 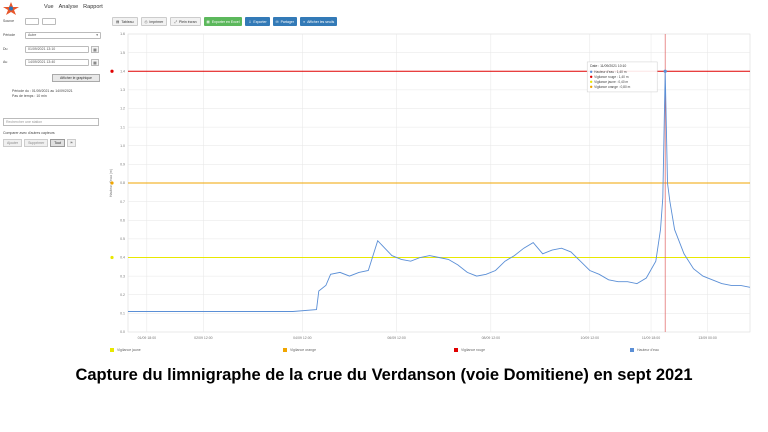 I want to click on series-point, so click(x=665, y=71).